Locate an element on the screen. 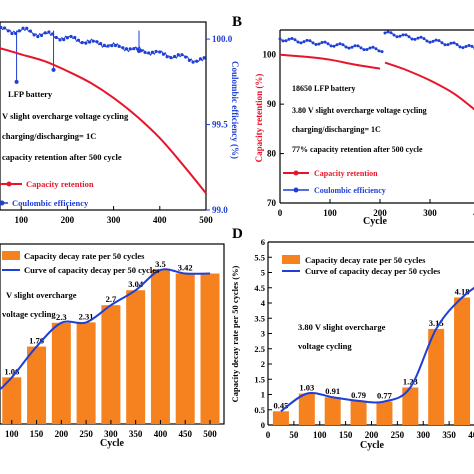 The image size is (474, 474). legend-label-capacity-b: Capacity retention is located at coordinates (346, 173).